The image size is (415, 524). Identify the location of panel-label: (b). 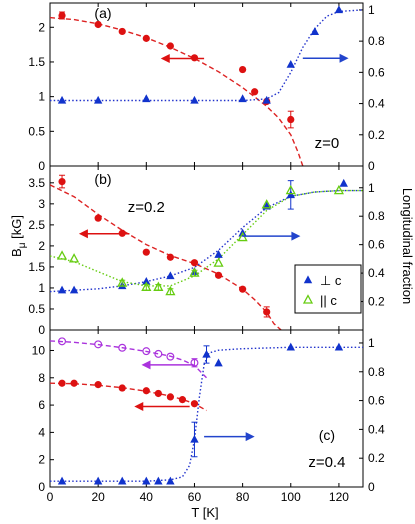
(102, 179).